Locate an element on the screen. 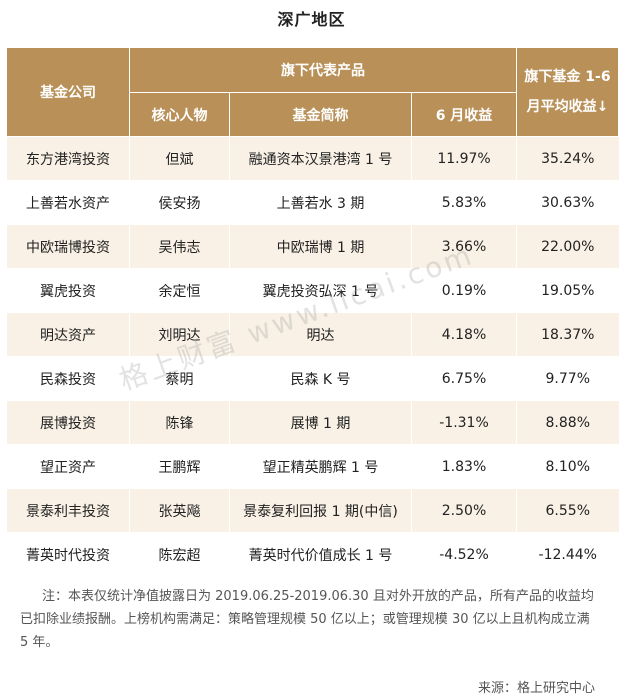 The height and width of the screenshot is (700, 623). cell-average-return: 9.77% is located at coordinates (567, 378).